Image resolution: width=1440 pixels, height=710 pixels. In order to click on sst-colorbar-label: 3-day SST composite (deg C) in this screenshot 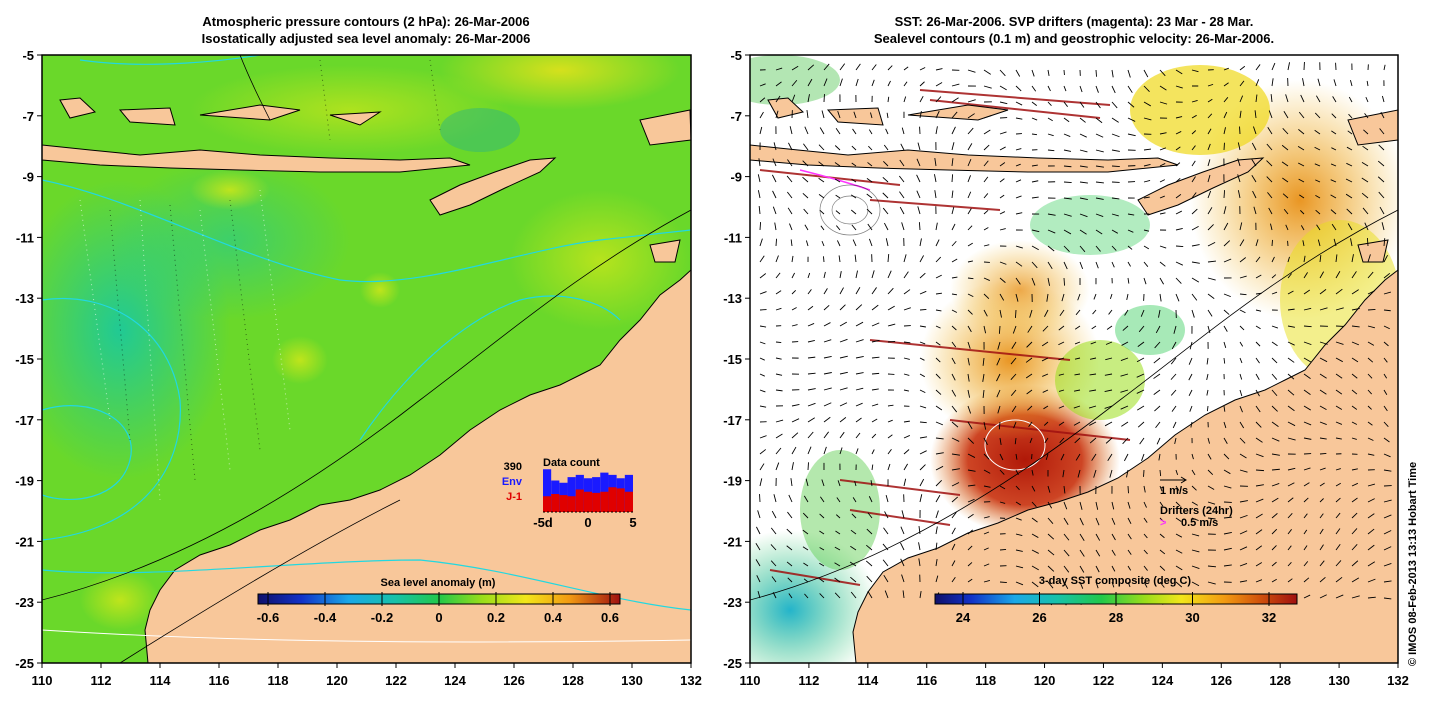, I will do `click(1115, 581)`.